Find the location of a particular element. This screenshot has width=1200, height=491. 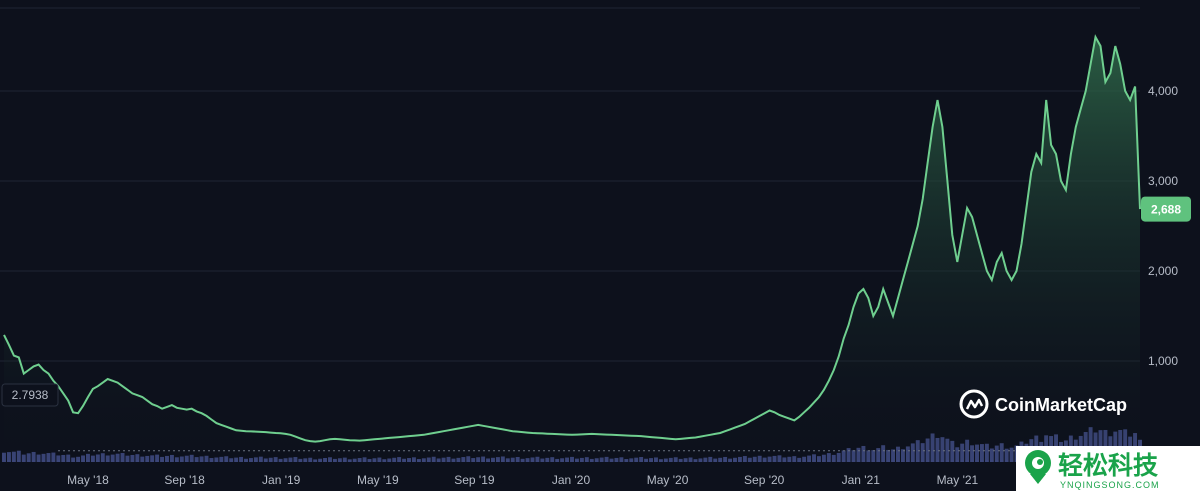

min-price-value: 2.7938 is located at coordinates (30, 395).